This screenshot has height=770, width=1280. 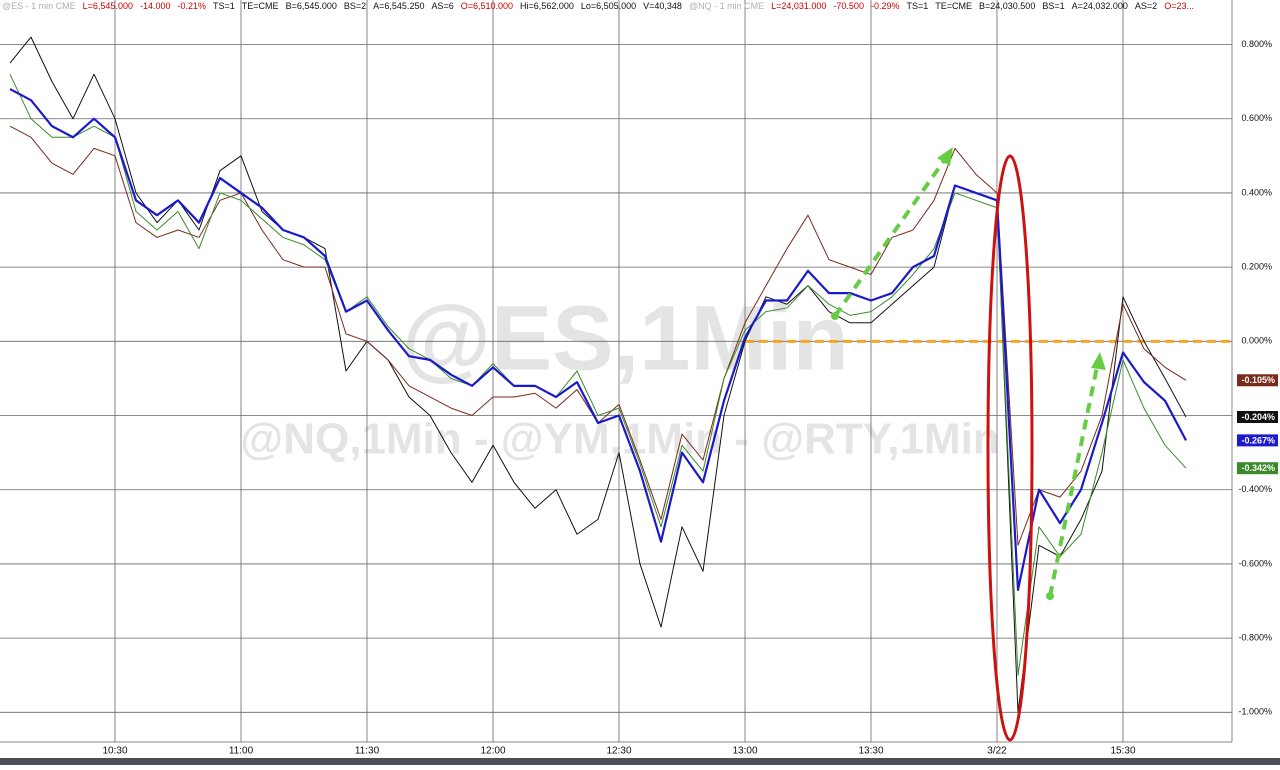 I want to click on header-field: -0.29%, so click(x=885, y=6).